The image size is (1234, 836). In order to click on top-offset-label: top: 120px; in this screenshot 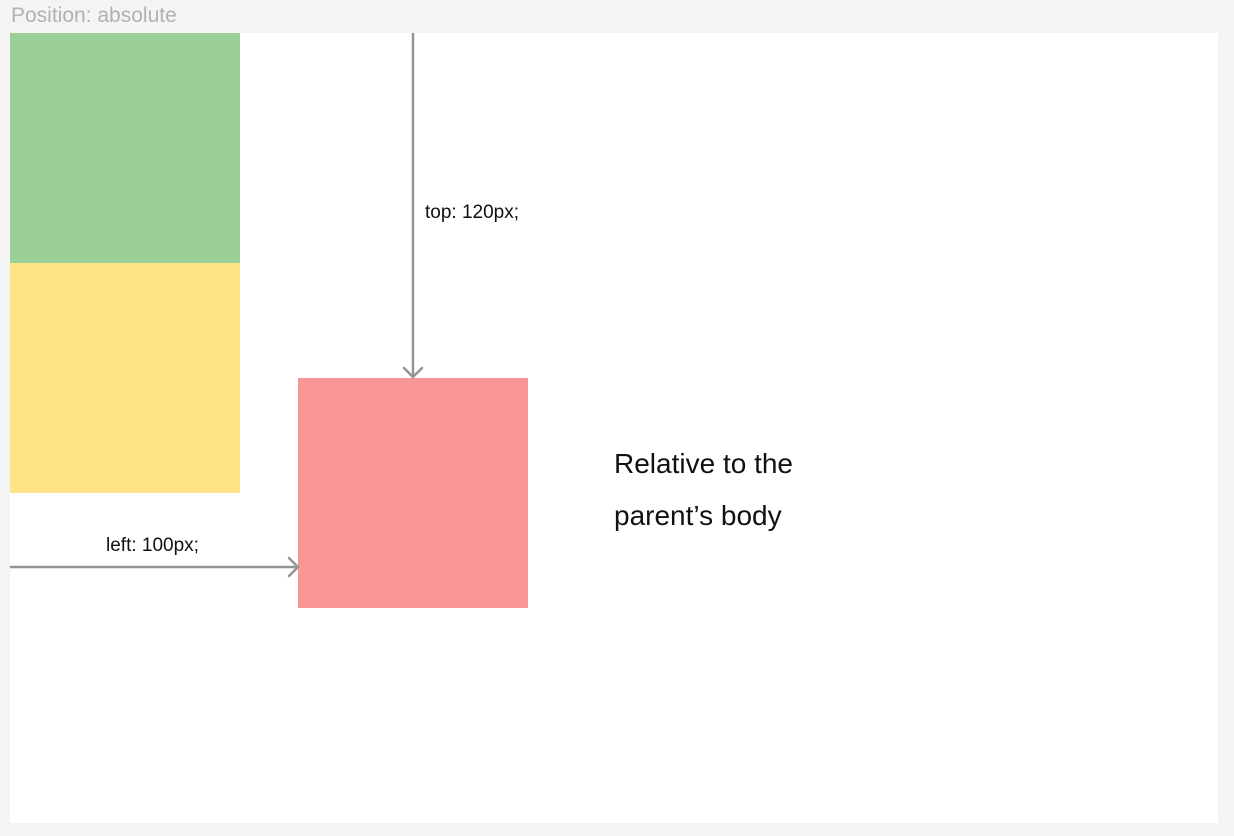, I will do `click(472, 213)`.